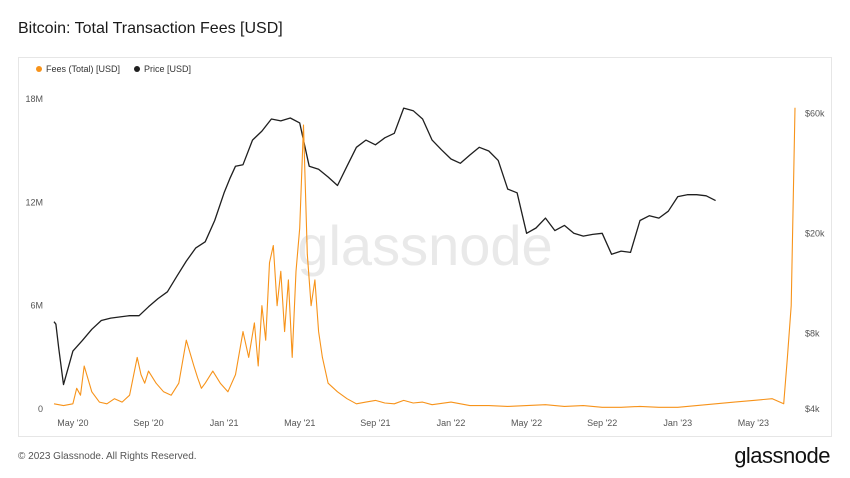 The width and height of the screenshot is (850, 478). What do you see at coordinates (677, 423) in the screenshot?
I see `x-tick-8: Jan '23` at bounding box center [677, 423].